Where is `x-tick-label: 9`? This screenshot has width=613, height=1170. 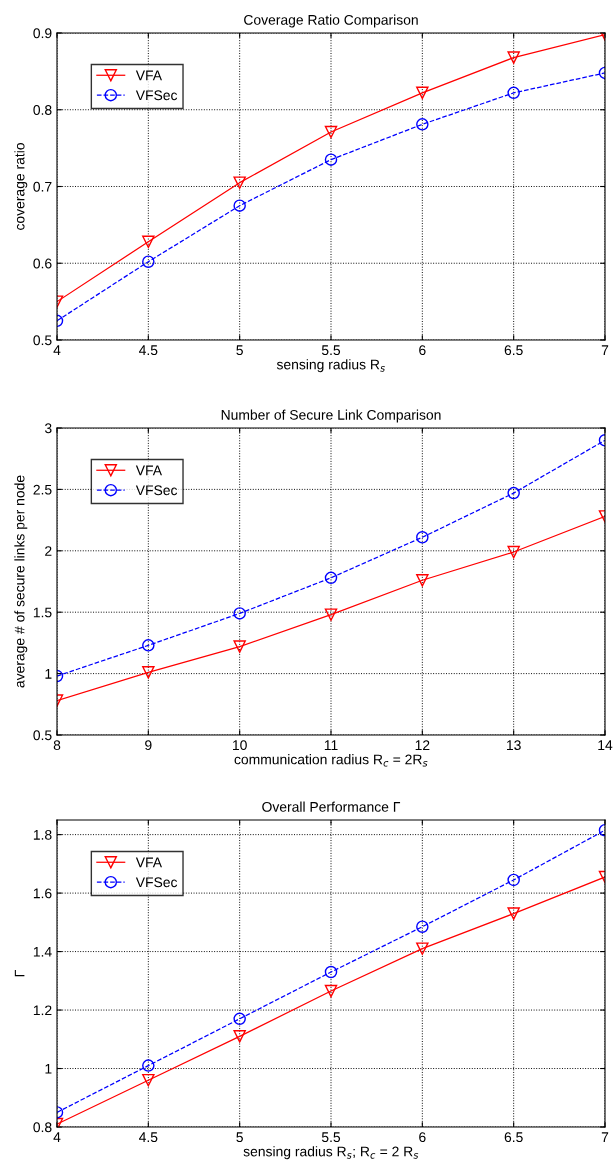
x-tick-label: 9 is located at coordinates (148, 745).